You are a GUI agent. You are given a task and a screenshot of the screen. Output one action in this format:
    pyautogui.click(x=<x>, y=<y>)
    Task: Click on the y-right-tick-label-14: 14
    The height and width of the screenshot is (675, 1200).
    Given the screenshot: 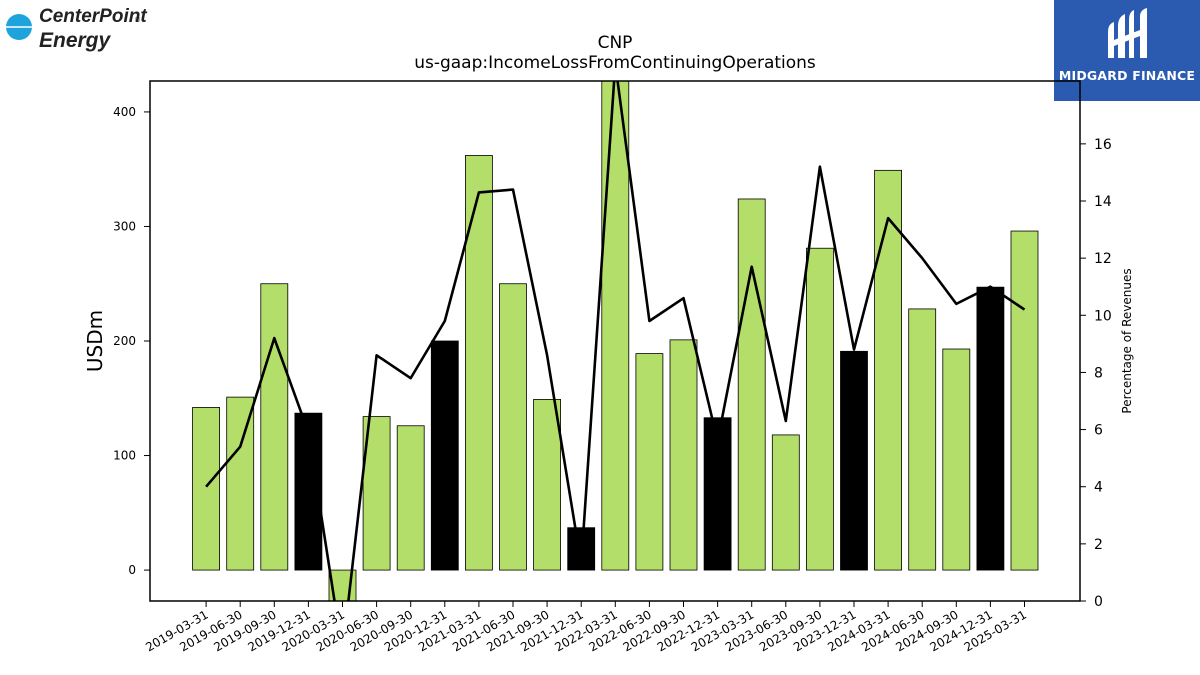 What is the action you would take?
    pyautogui.click(x=1103, y=202)
    